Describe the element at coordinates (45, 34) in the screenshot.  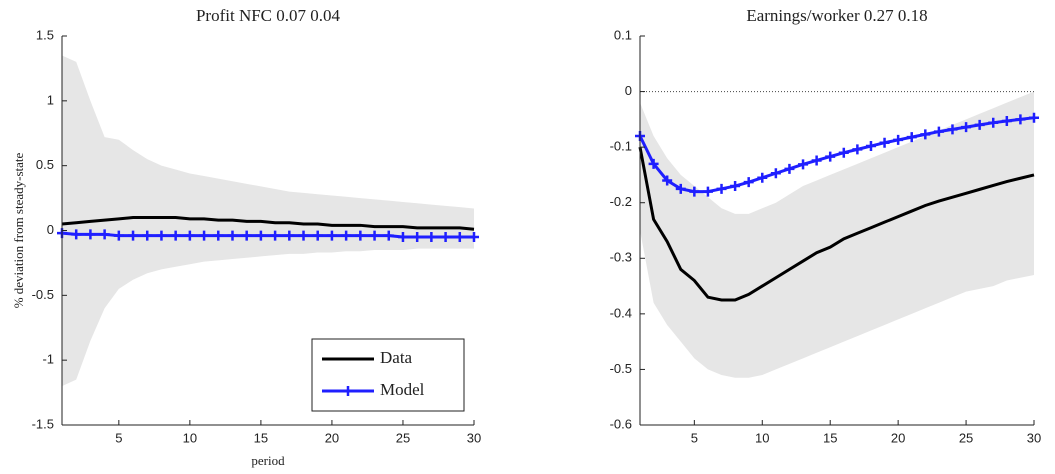
I see `y-tick-label: 1.5` at that location.